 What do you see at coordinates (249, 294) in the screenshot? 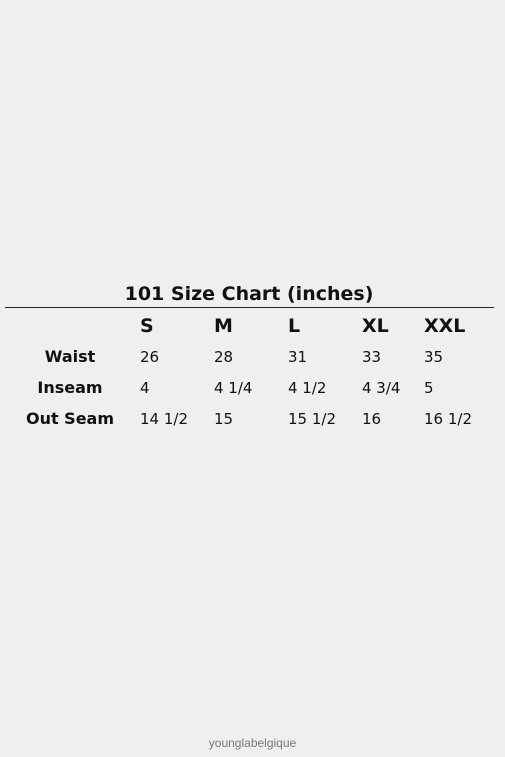
I see `size-chart-title: 101 Size Chart (inches)` at bounding box center [249, 294].